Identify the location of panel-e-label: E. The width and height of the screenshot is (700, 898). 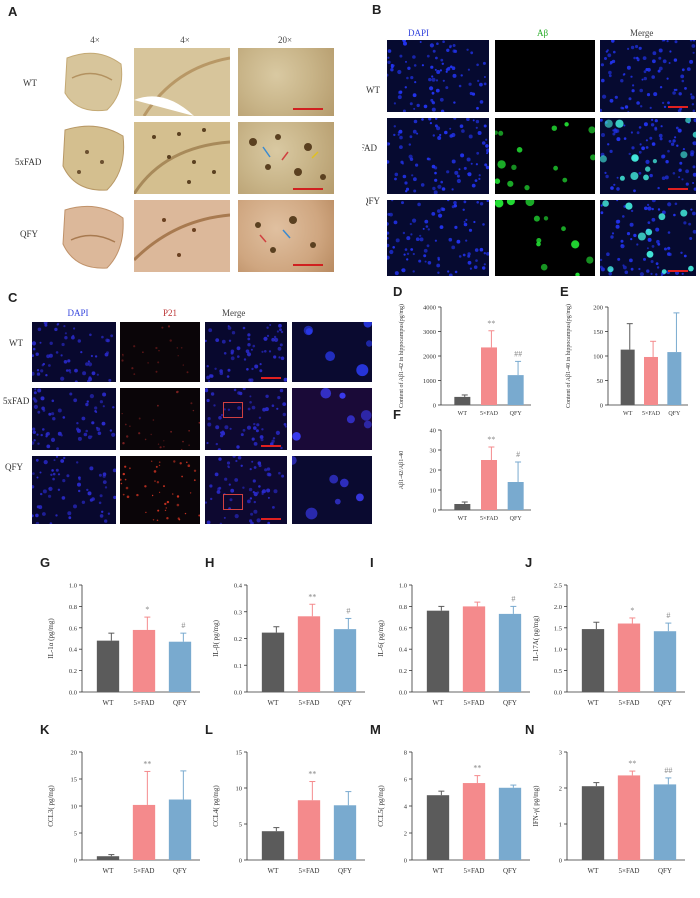
(564, 291).